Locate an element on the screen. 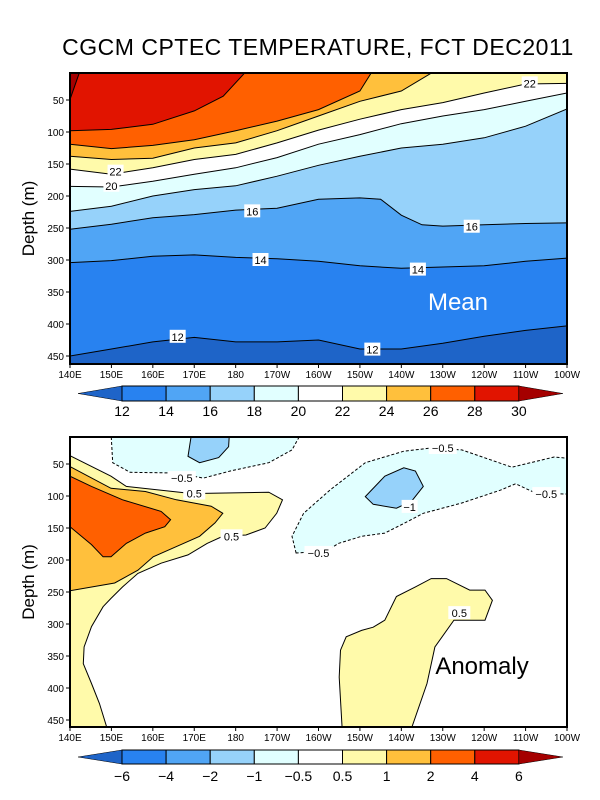 The height and width of the screenshot is (800, 600). colorbar: 12 14 16 18 20 22 24 26 28 30 is located at coordinates (320, 402).